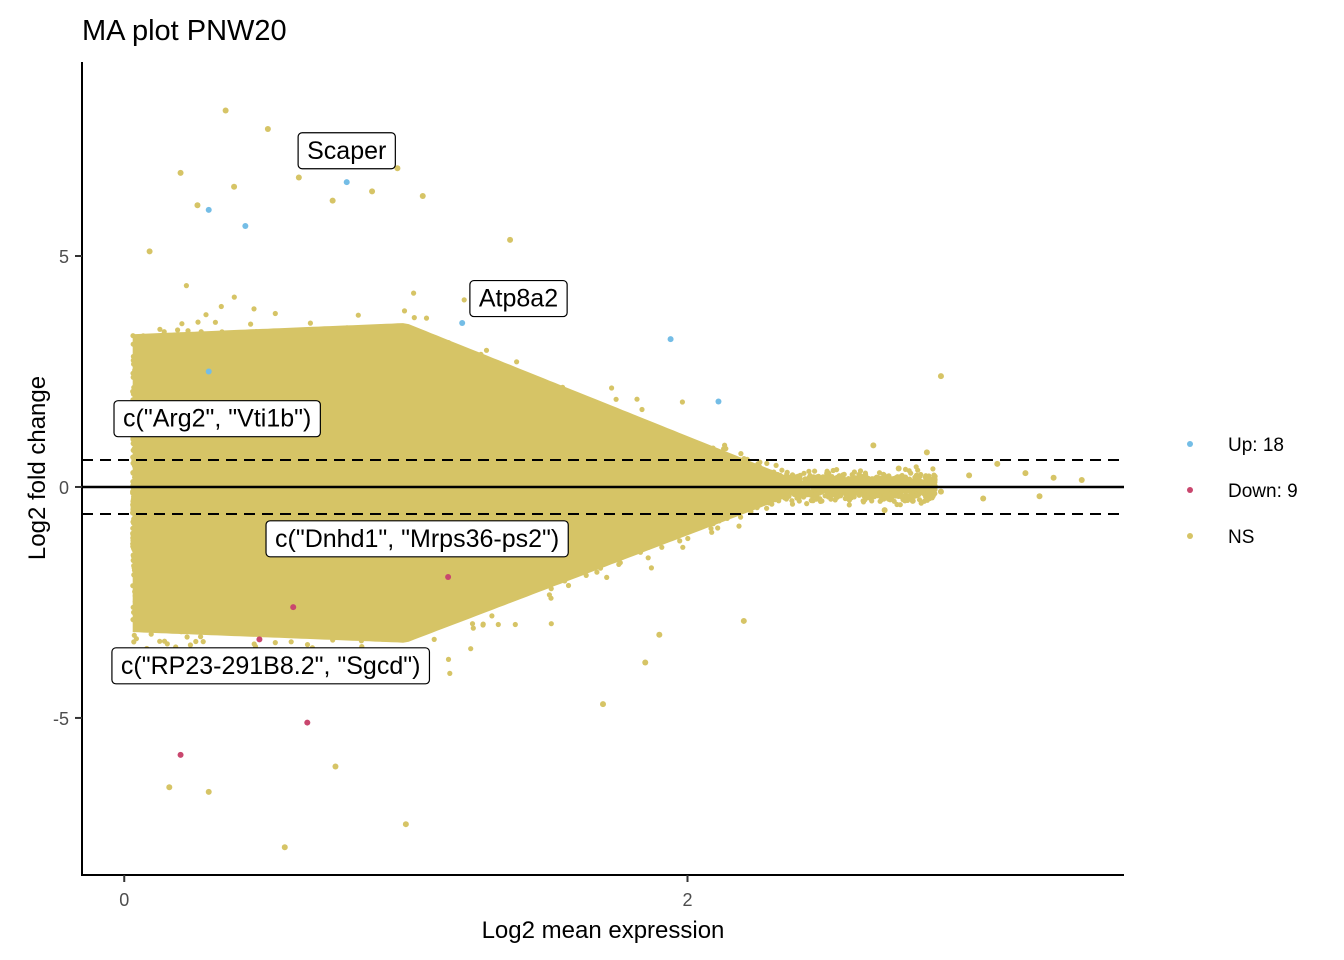 The height and width of the screenshot is (960, 1344). What do you see at coordinates (37, 468) in the screenshot?
I see `y-axis-title: Log2 fold change` at bounding box center [37, 468].